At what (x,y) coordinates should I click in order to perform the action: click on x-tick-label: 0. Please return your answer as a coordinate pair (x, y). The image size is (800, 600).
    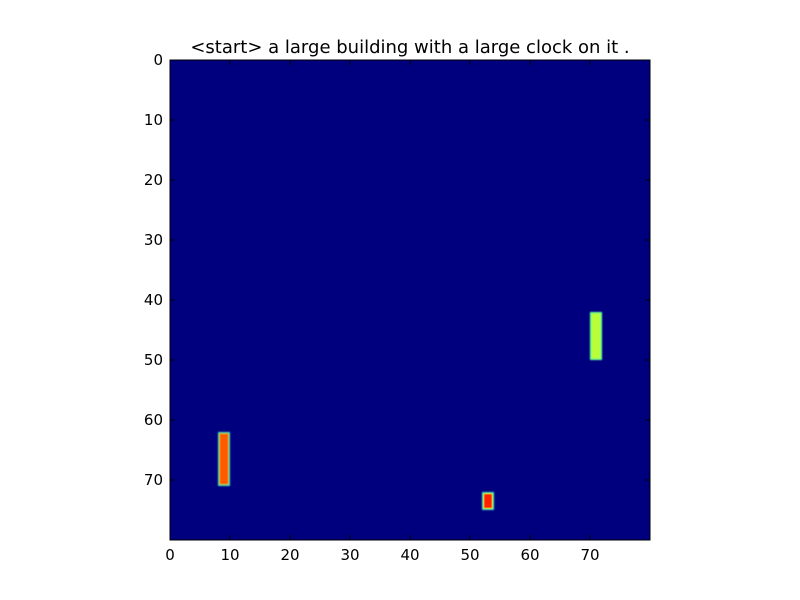
    Looking at the image, I should click on (170, 555).